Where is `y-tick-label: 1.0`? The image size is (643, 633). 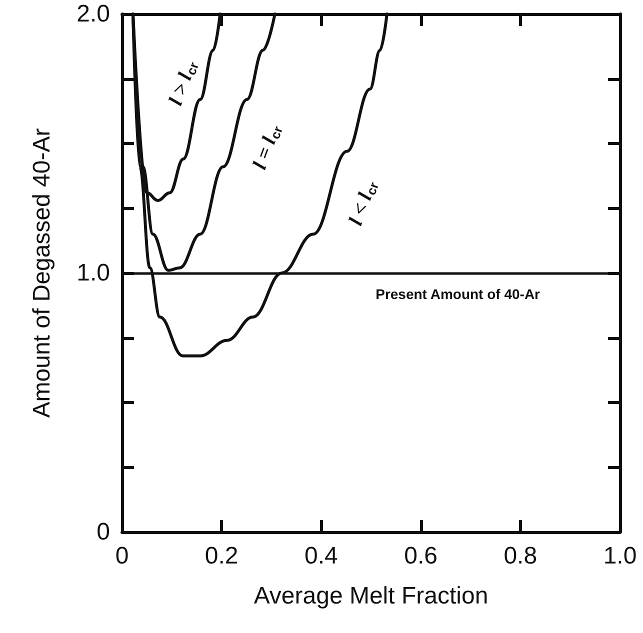
y-tick-label: 1.0 is located at coordinates (93, 273).